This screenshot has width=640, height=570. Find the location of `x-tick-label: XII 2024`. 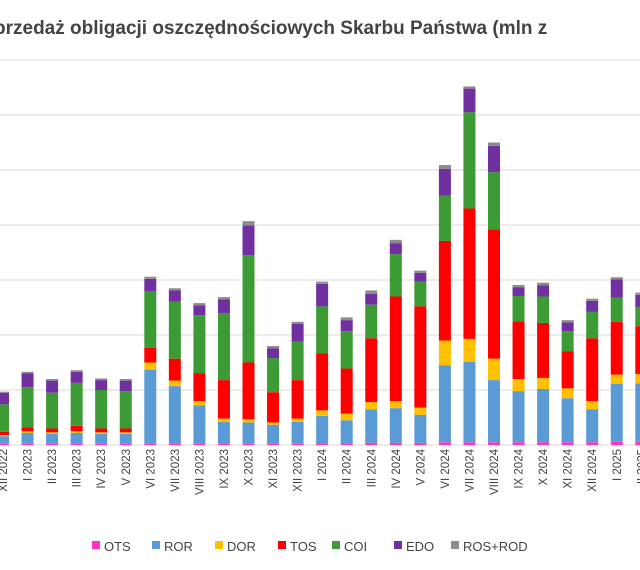

x-tick-label: XII 2024 is located at coordinates (593, 469).